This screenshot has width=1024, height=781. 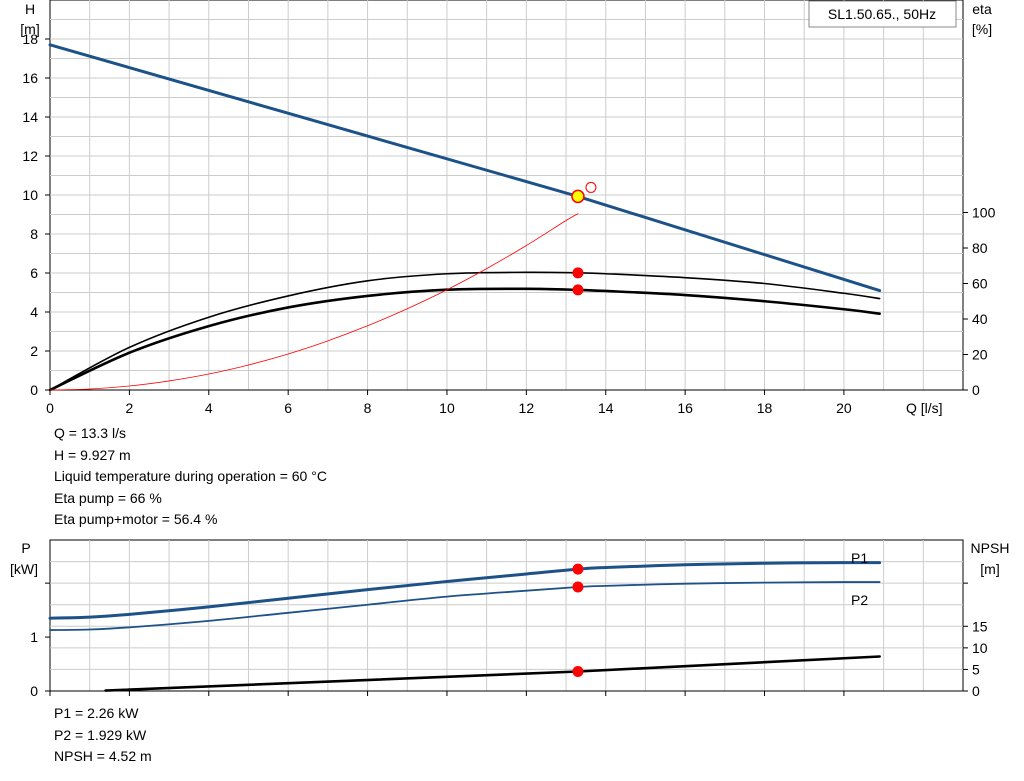 I want to click on npsh-operating-point, so click(x=578, y=671).